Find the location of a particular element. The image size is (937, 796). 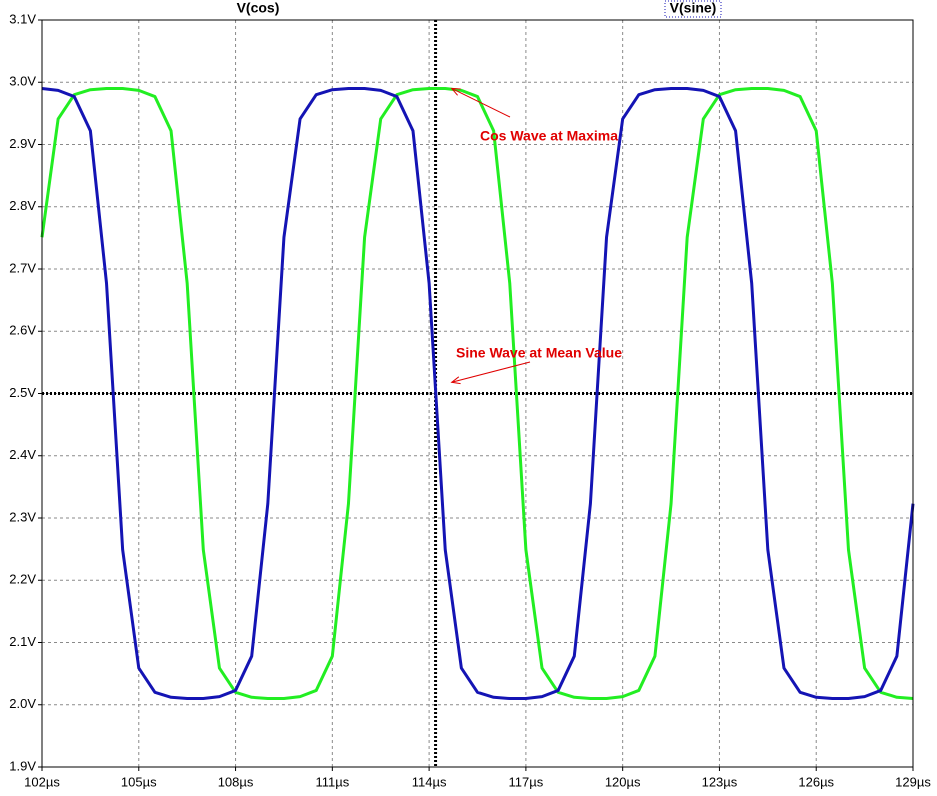

y-tick-label: 2.4V is located at coordinates (22, 454).